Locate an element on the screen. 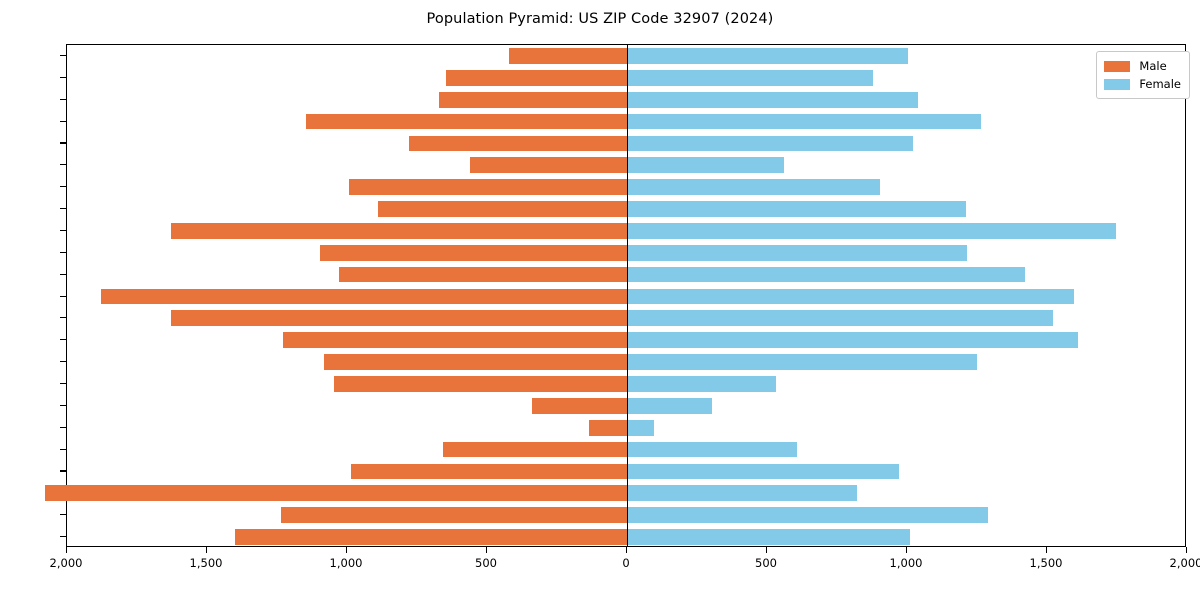  x-tick-label: 0 is located at coordinates (626, 563).